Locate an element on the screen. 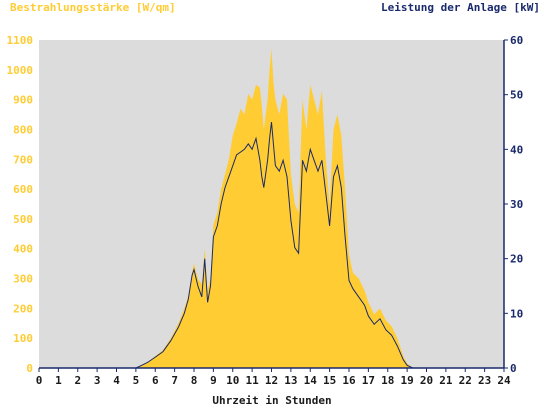  x-tick-label: 6 is located at coordinates (155, 380).